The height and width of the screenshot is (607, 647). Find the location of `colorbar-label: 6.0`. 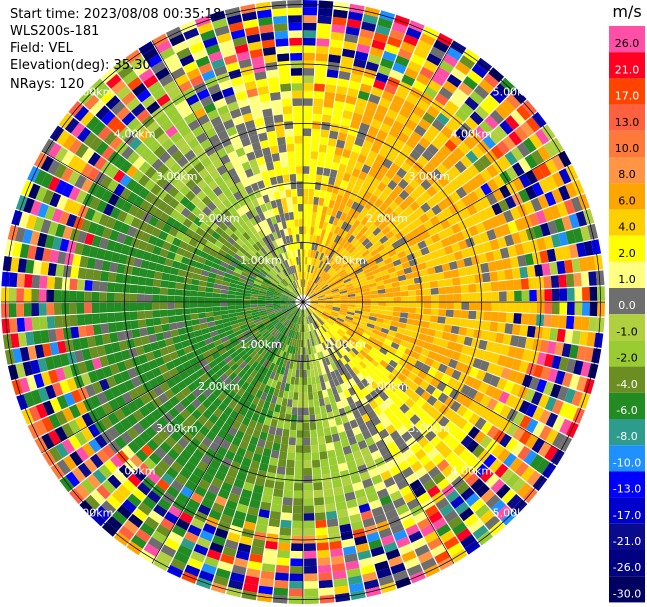

colorbar-label: 6.0 is located at coordinates (627, 200).